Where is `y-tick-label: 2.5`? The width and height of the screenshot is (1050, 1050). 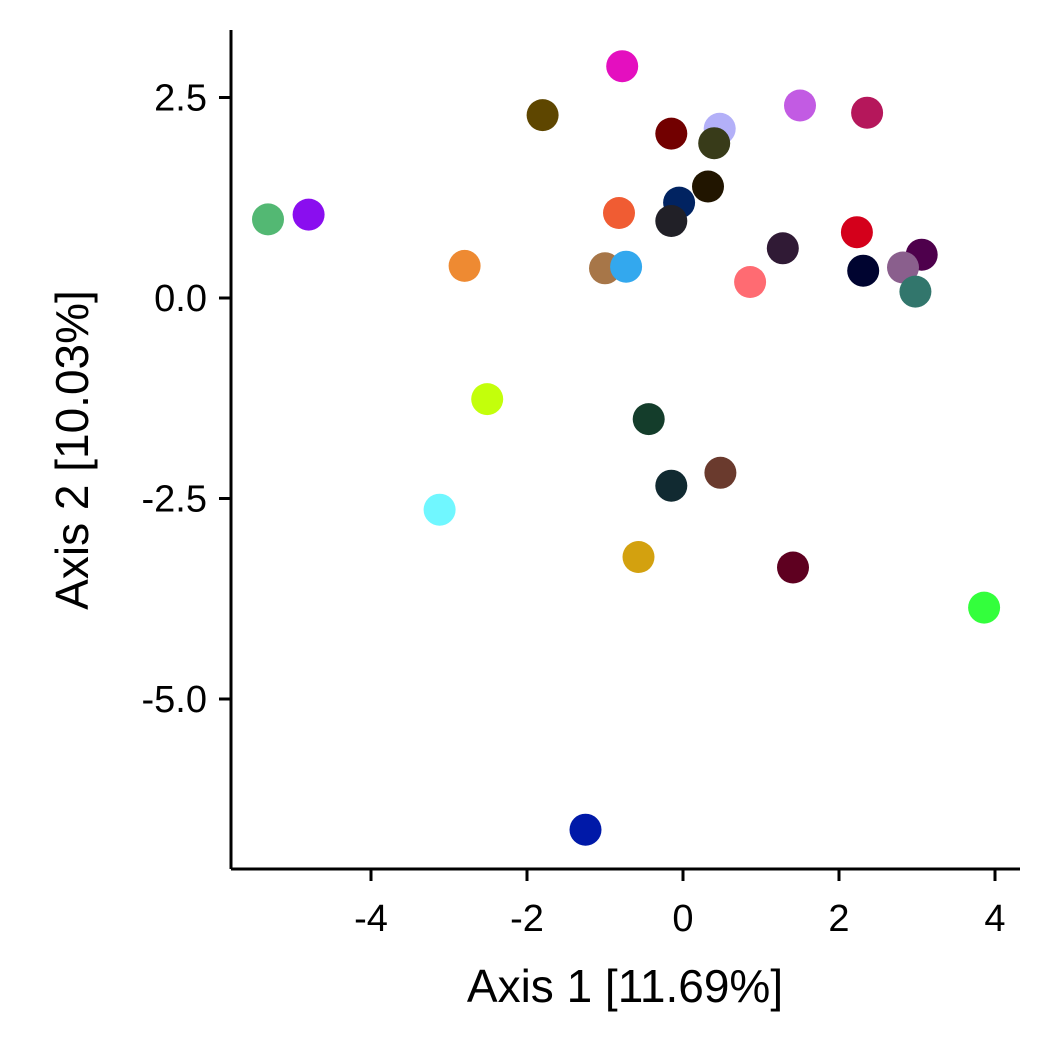 y-tick-label: 2.5 is located at coordinates (180, 99).